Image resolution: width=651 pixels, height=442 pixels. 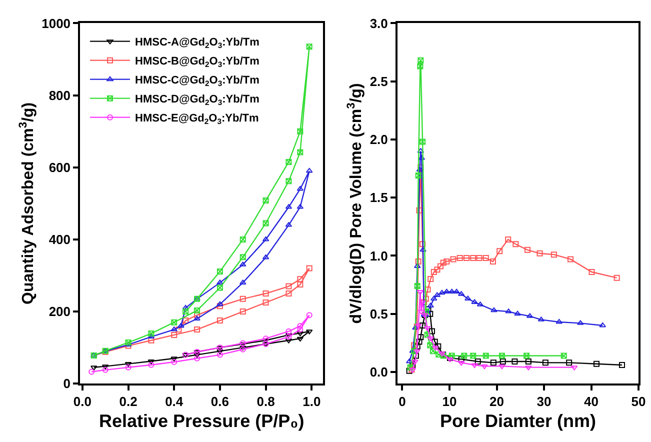 I want to click on x-tick-label: 40, so click(x=591, y=402).